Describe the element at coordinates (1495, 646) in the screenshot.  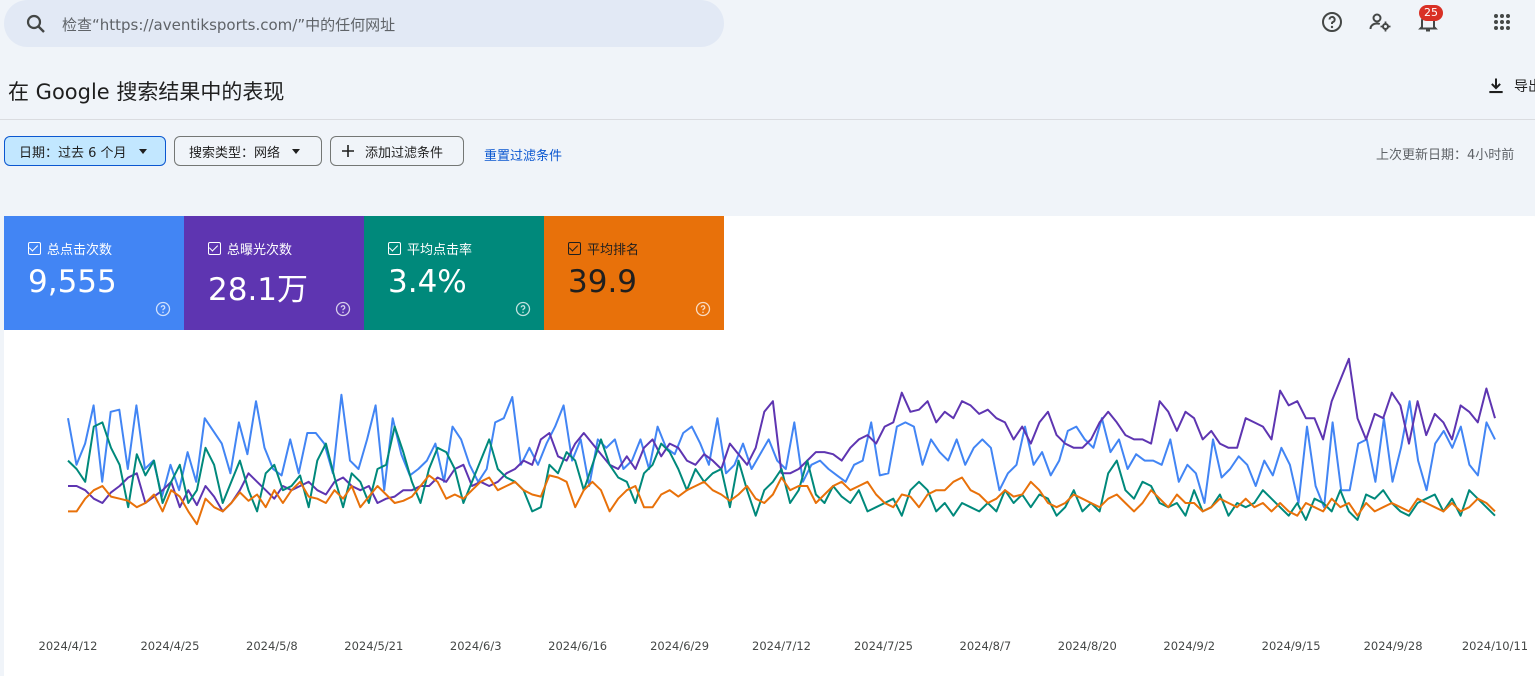
I see `x-tick-label: 2024/10/11` at that location.